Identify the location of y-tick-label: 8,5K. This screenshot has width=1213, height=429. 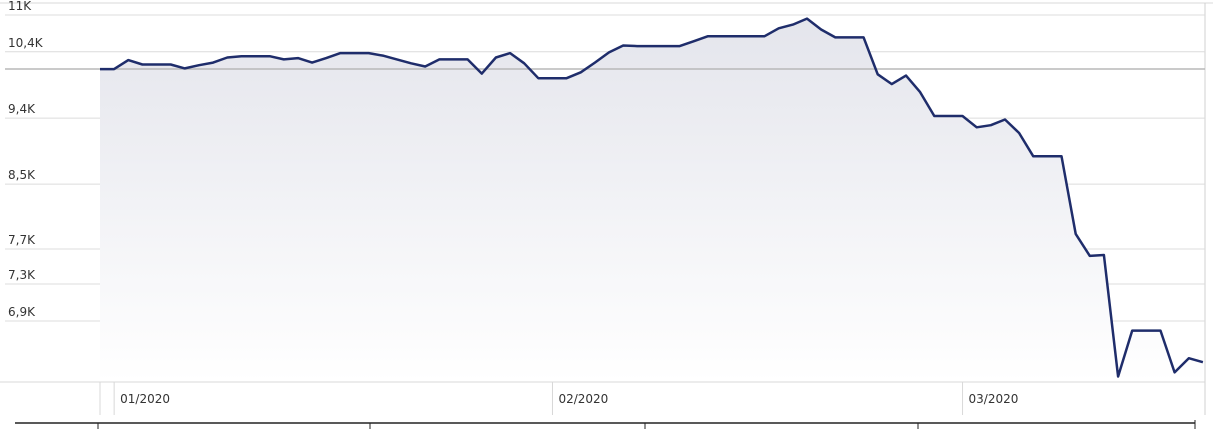
(22, 175).